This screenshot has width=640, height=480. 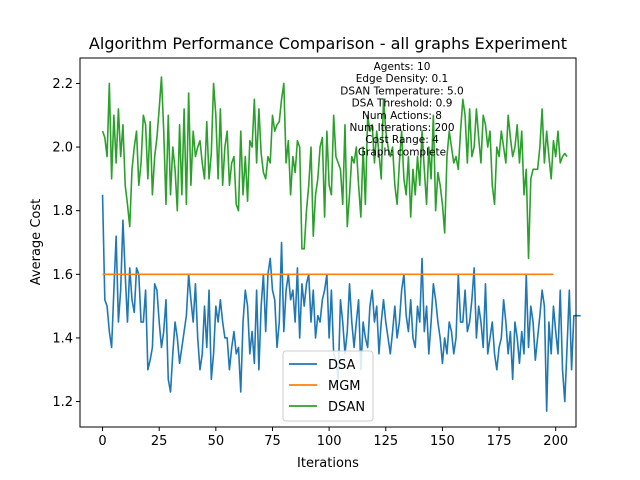 What do you see at coordinates (62, 84) in the screenshot?
I see `y-tick-label: 2.2` at bounding box center [62, 84].